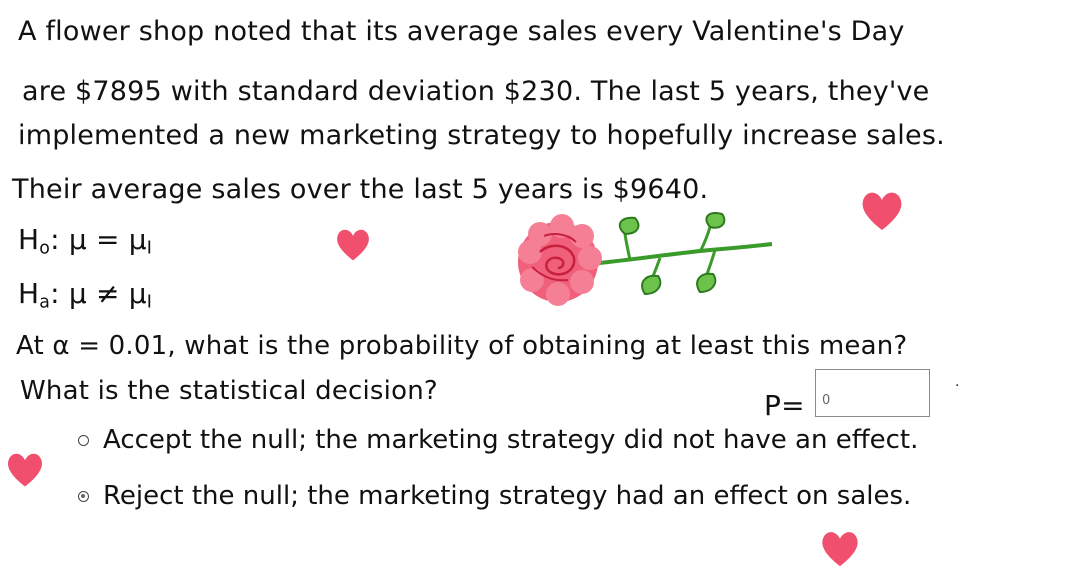 The image size is (1073, 581). I want to click on alt-end-sub: I, so click(149, 302).